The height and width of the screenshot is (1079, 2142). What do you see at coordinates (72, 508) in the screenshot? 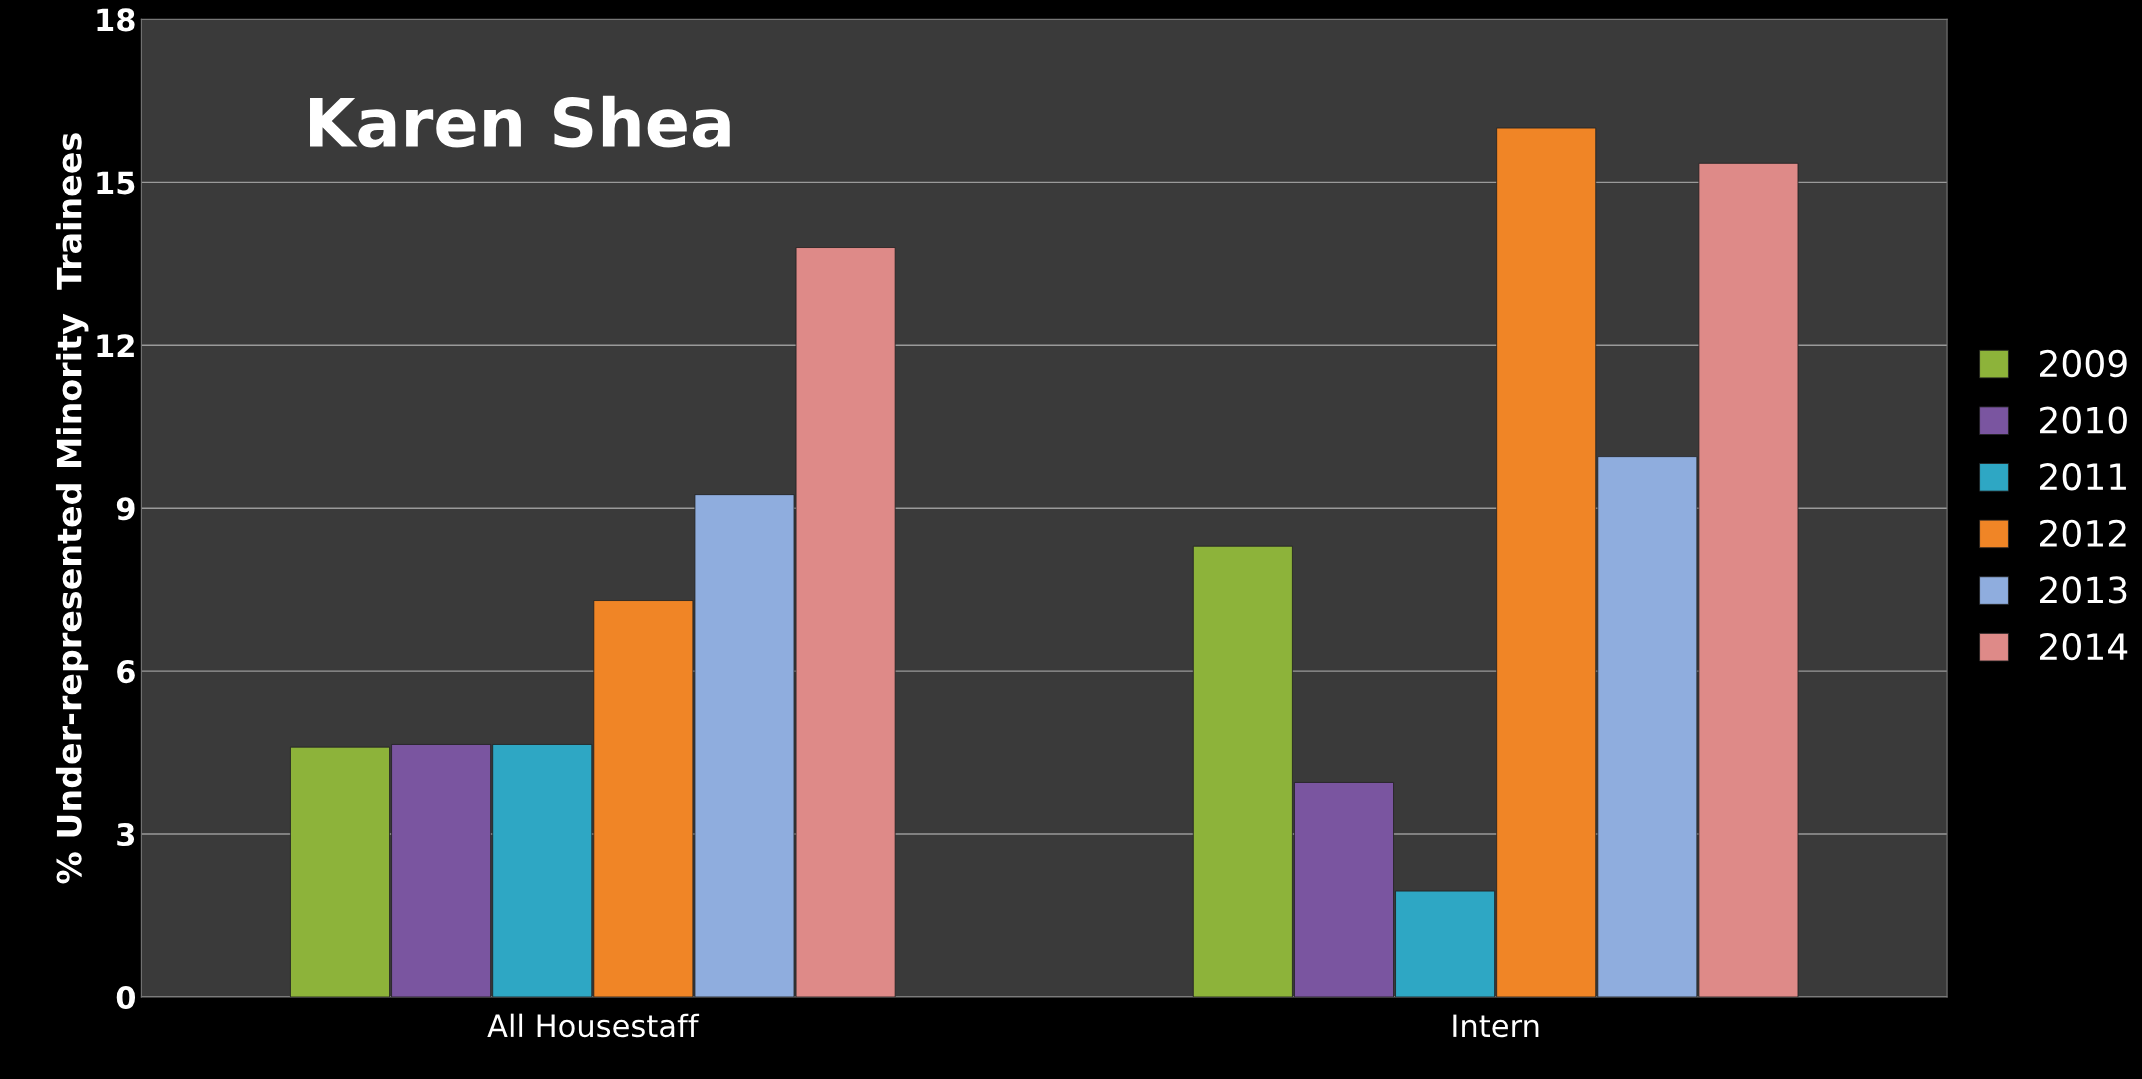
I see `y-axis-title: % Under-represented Minority Trainees` at bounding box center [72, 508].